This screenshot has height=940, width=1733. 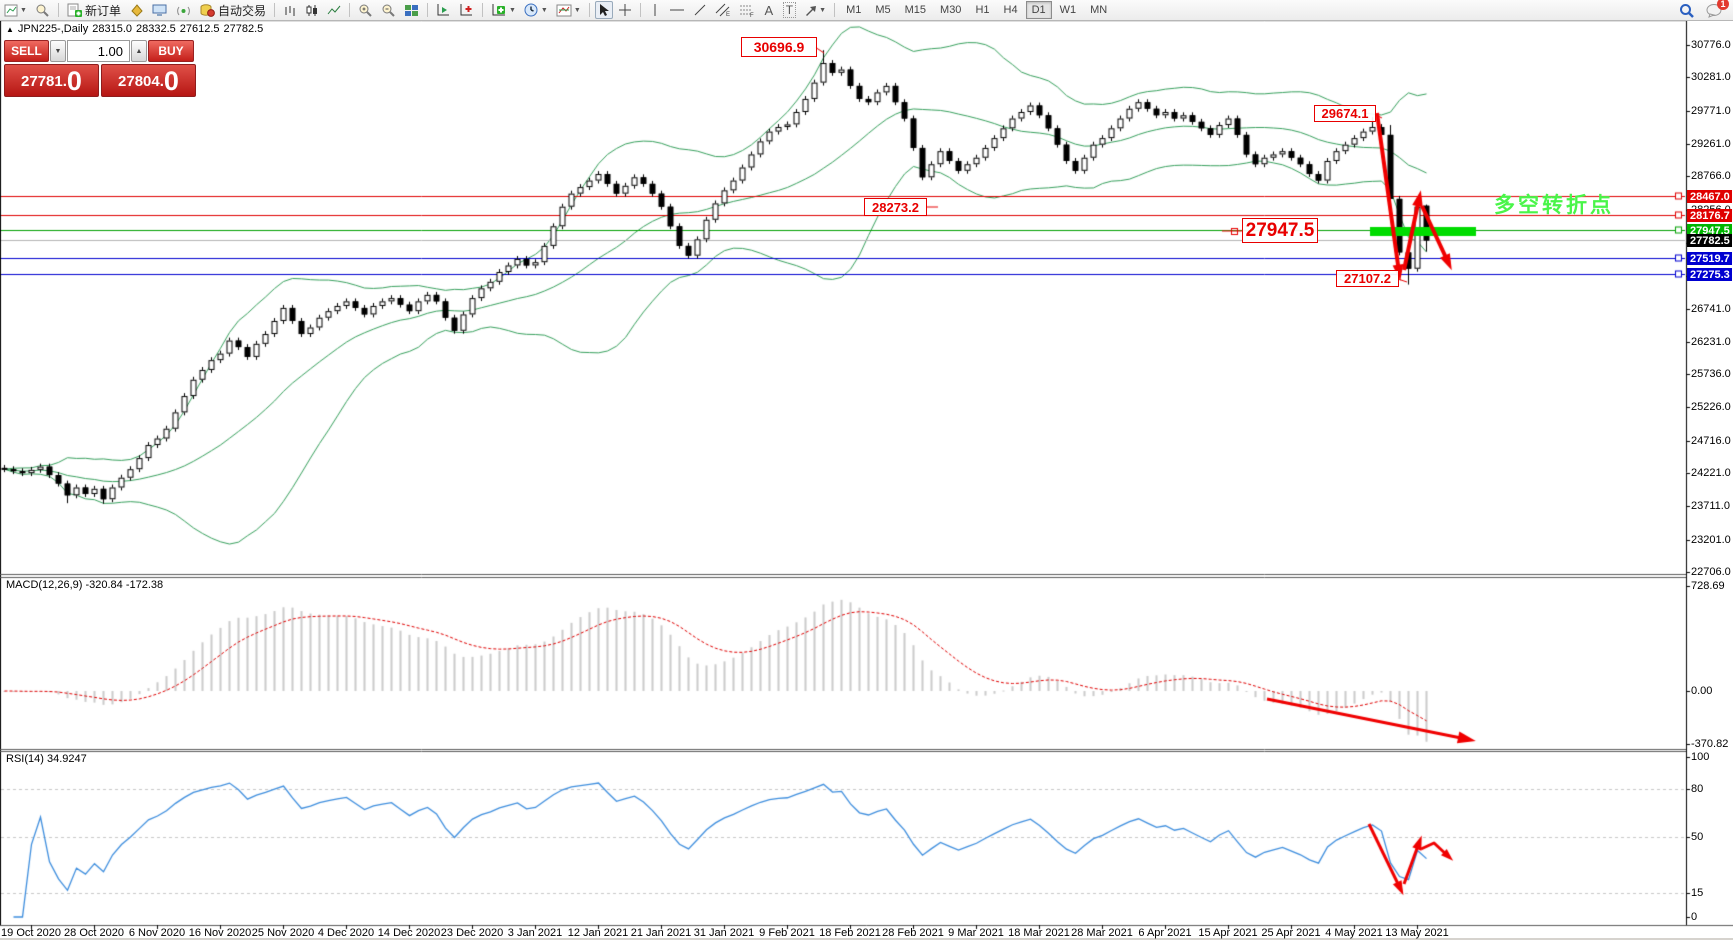 I want to click on date-axis-label: 19 Oct 2020, so click(x=31, y=933).